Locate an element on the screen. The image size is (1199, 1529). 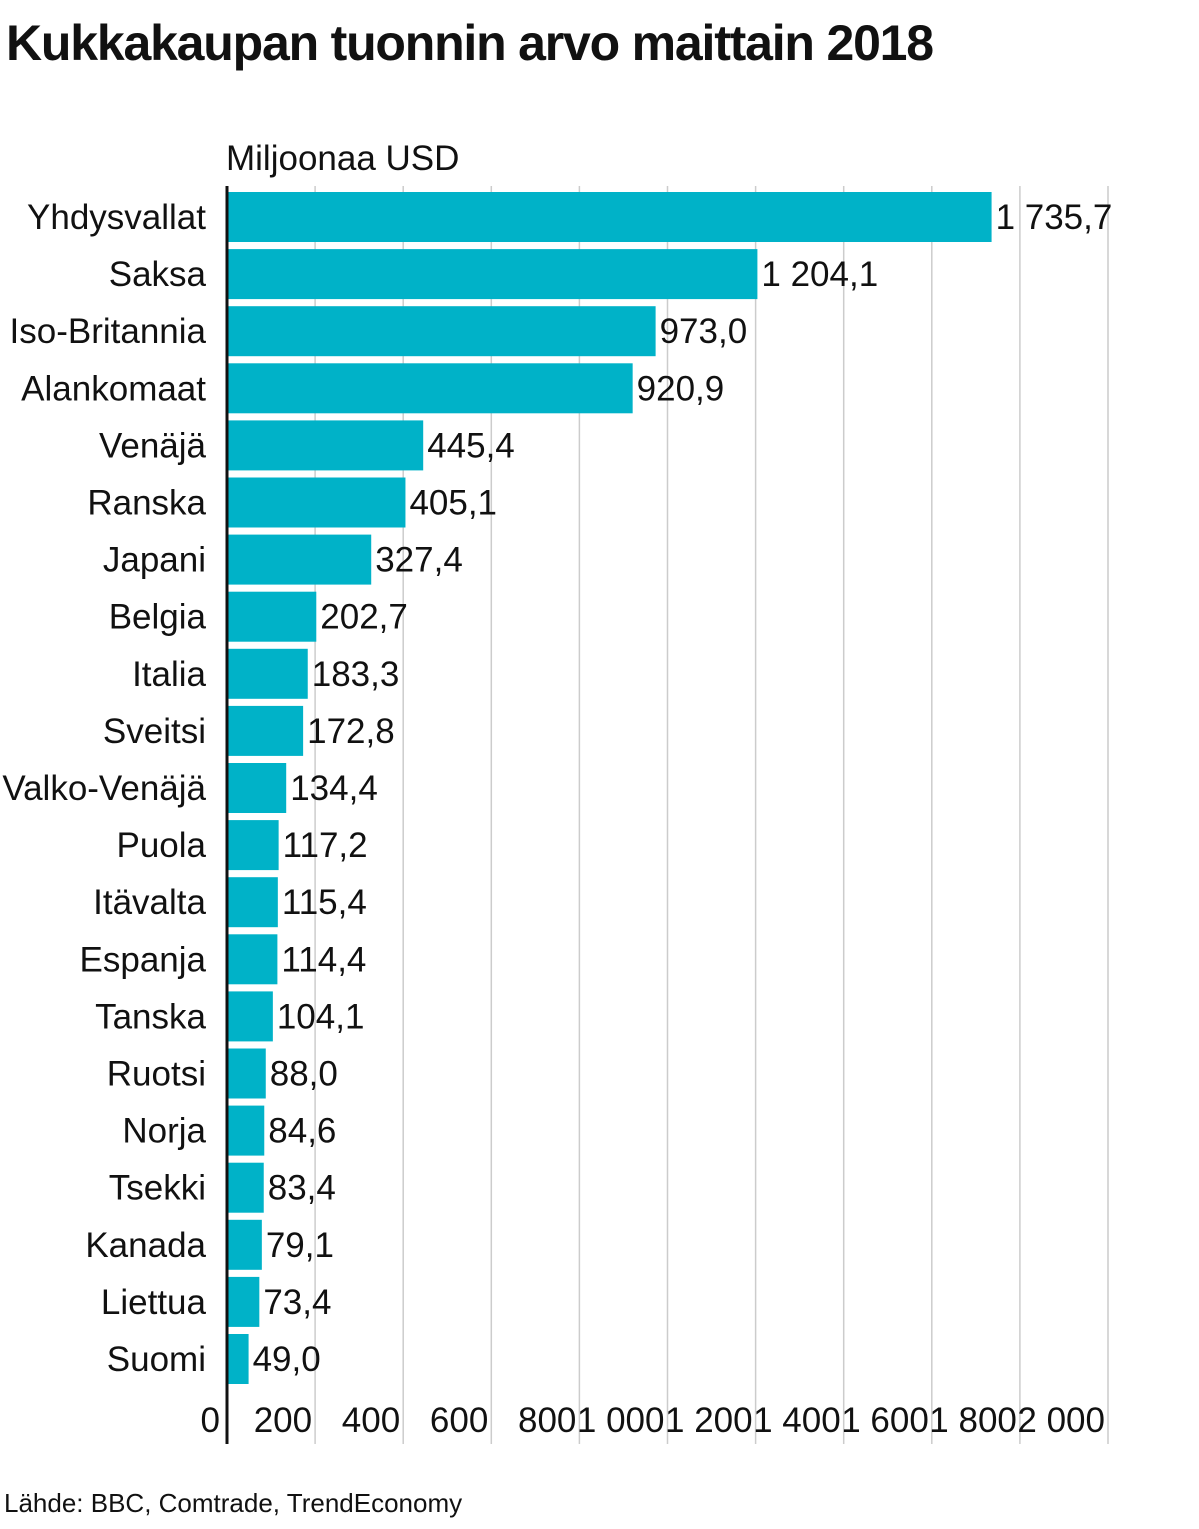
x-tick-label: 1 600 is located at coordinates (885, 1420).